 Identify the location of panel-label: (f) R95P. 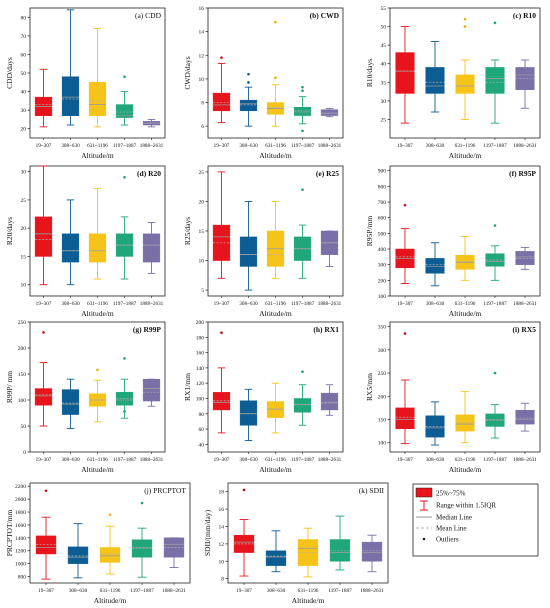
(522, 173).